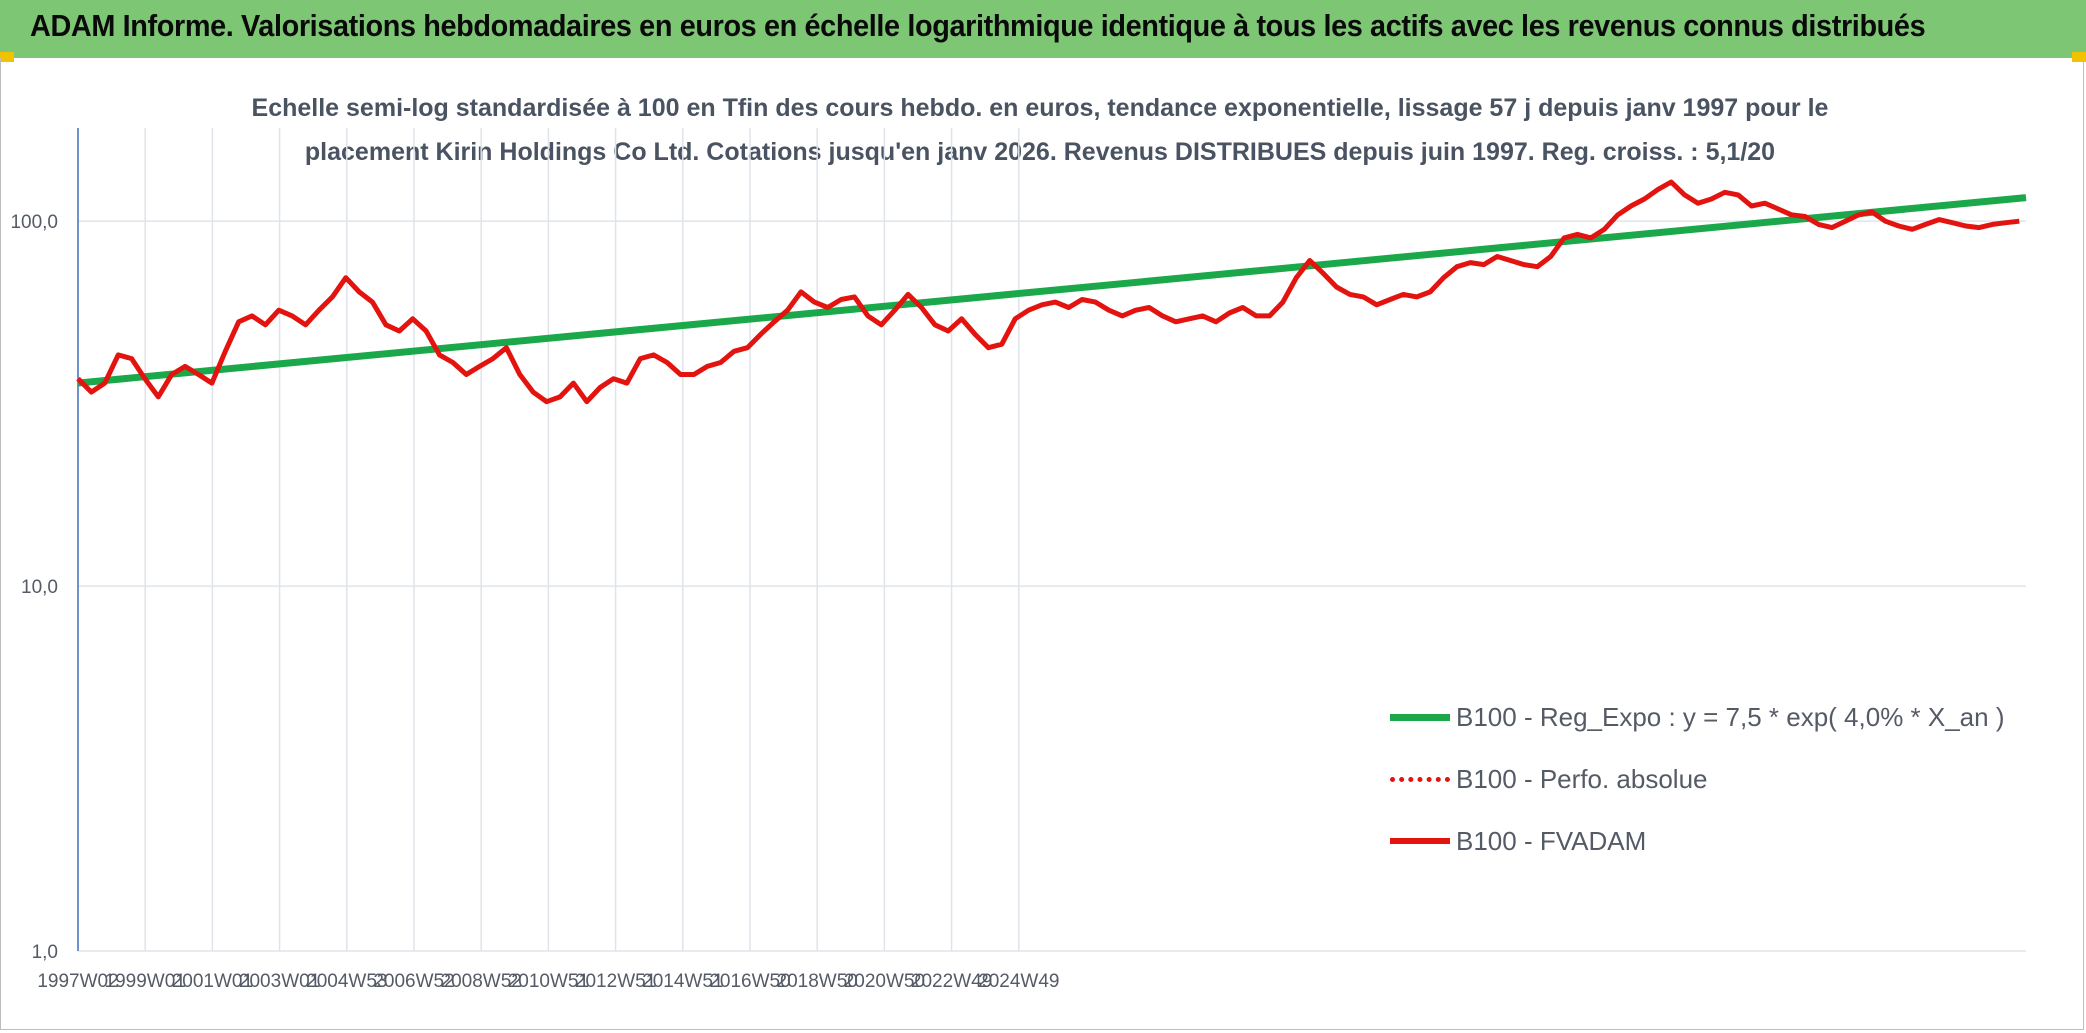 The image size is (2086, 1033). I want to click on legend-swatch-fvadam, so click(1420, 841).